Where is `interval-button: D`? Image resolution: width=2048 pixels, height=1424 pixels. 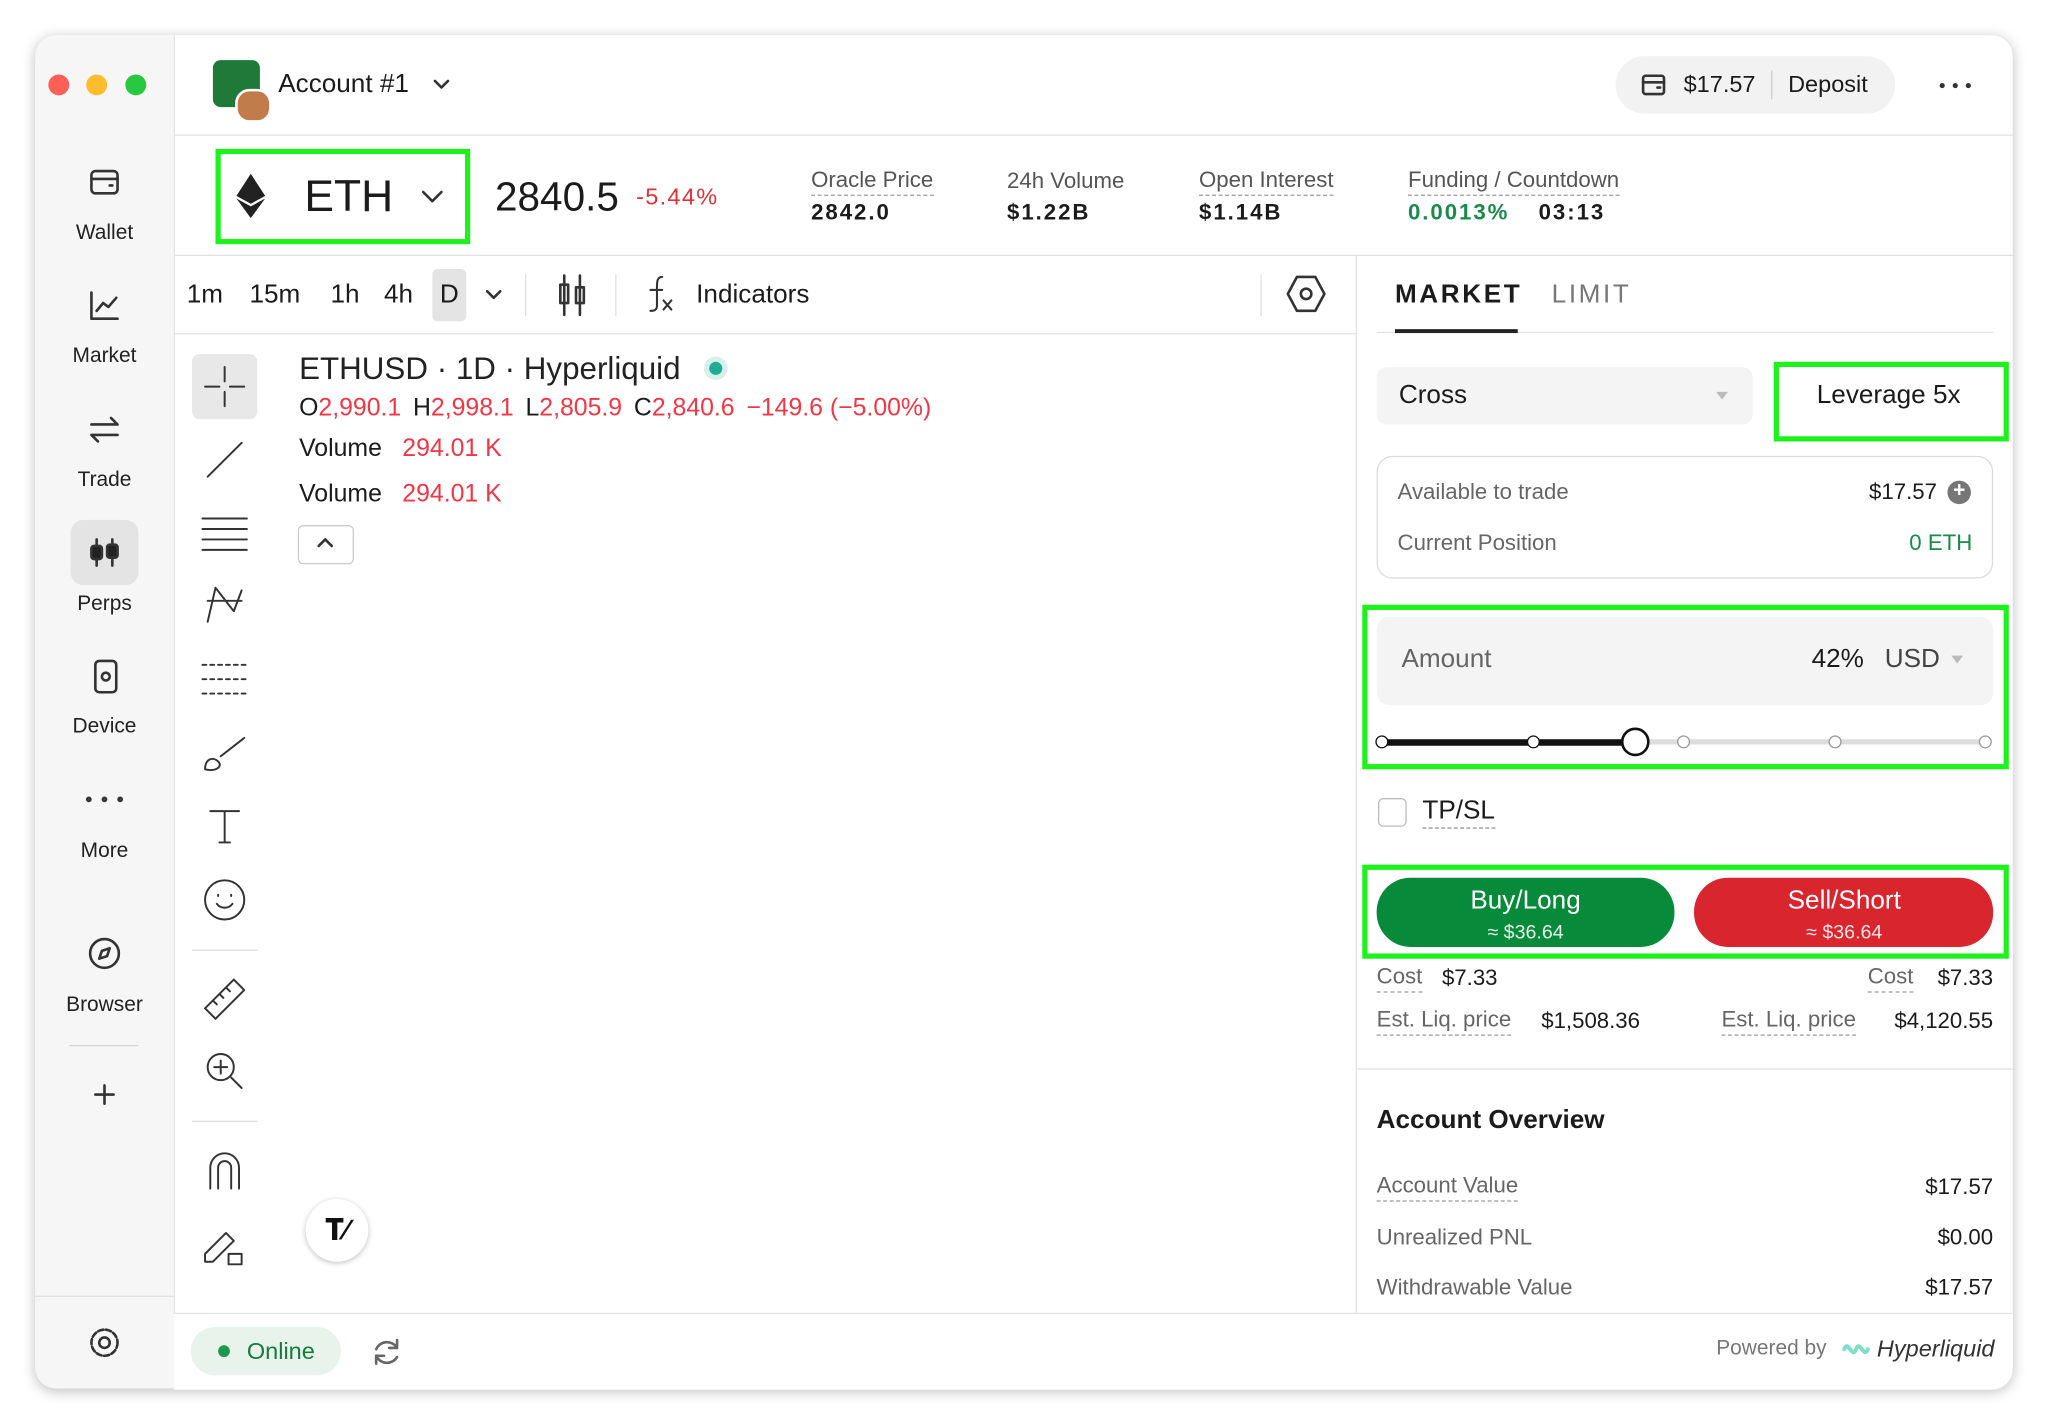 interval-button: D is located at coordinates (449, 294).